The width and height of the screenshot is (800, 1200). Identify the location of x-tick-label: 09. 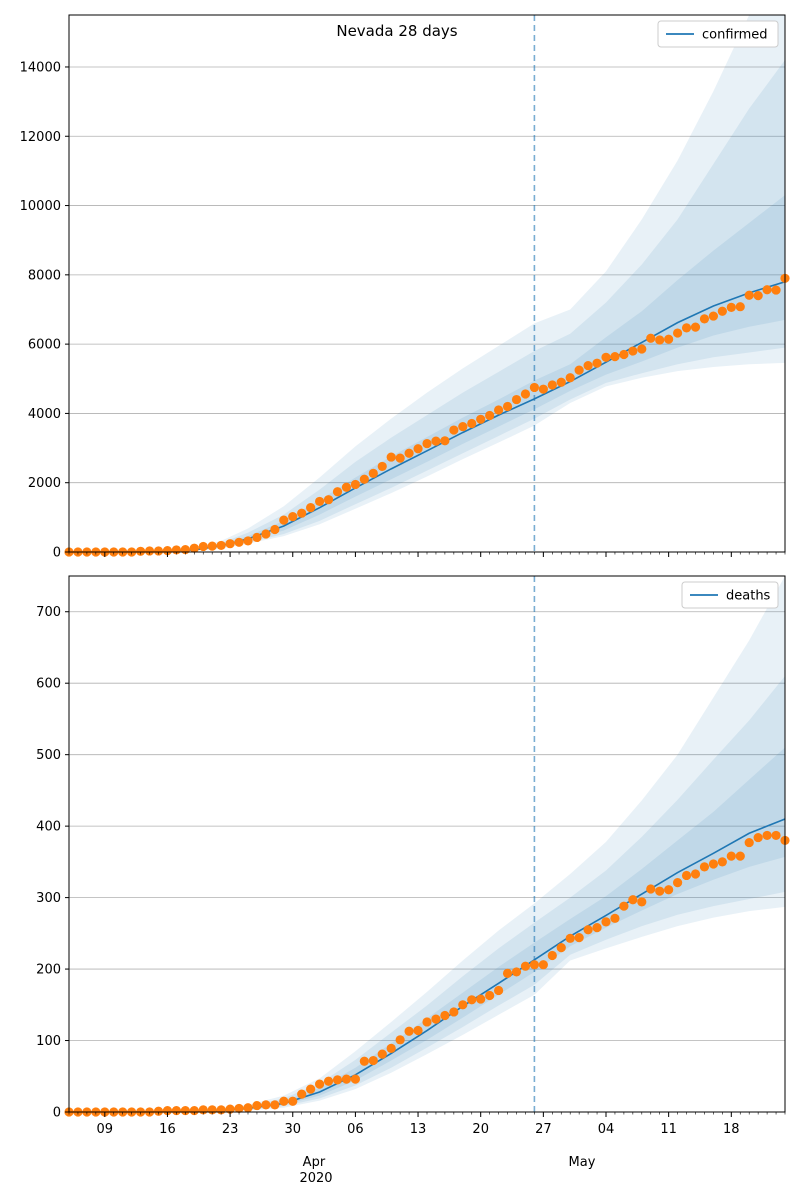
(105, 1129).